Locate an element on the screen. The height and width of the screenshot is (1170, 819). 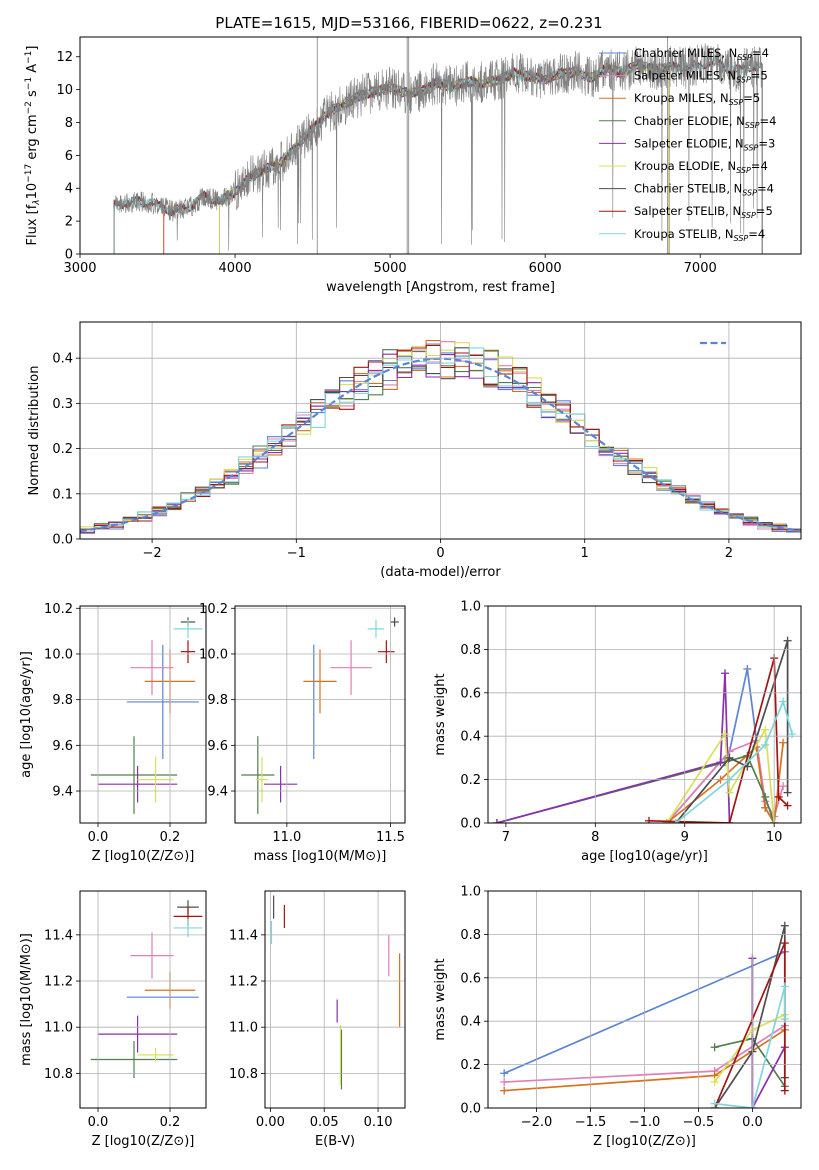
y-axis-label-part: −2 is located at coordinates (29, 107).